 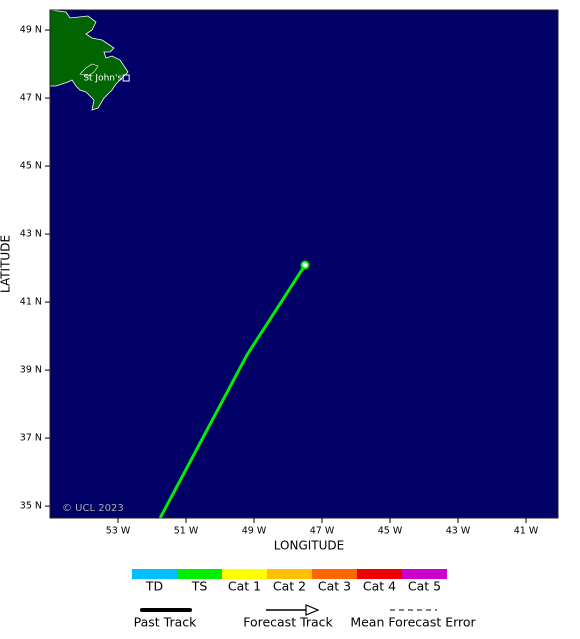 I want to click on x-tick-label: 41 W, so click(x=526, y=531).